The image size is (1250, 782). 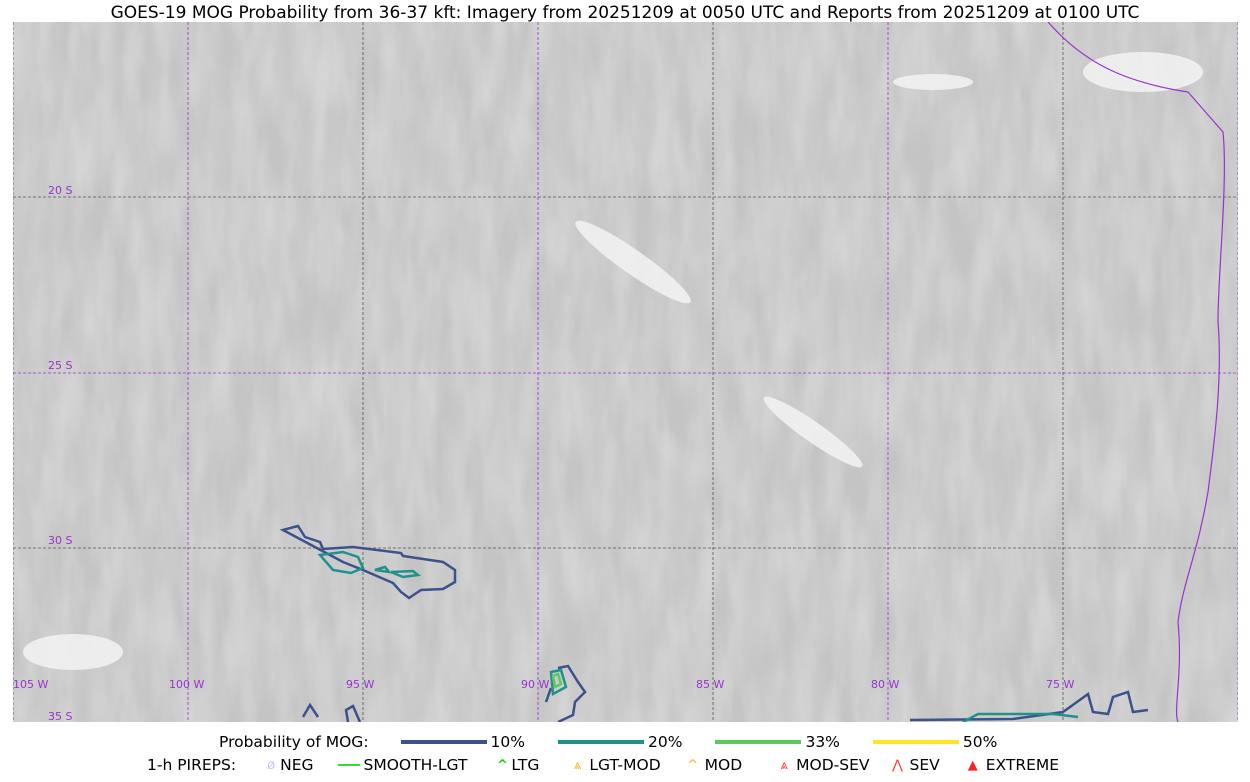 I want to click on legend-label: 10%, so click(x=507, y=742).